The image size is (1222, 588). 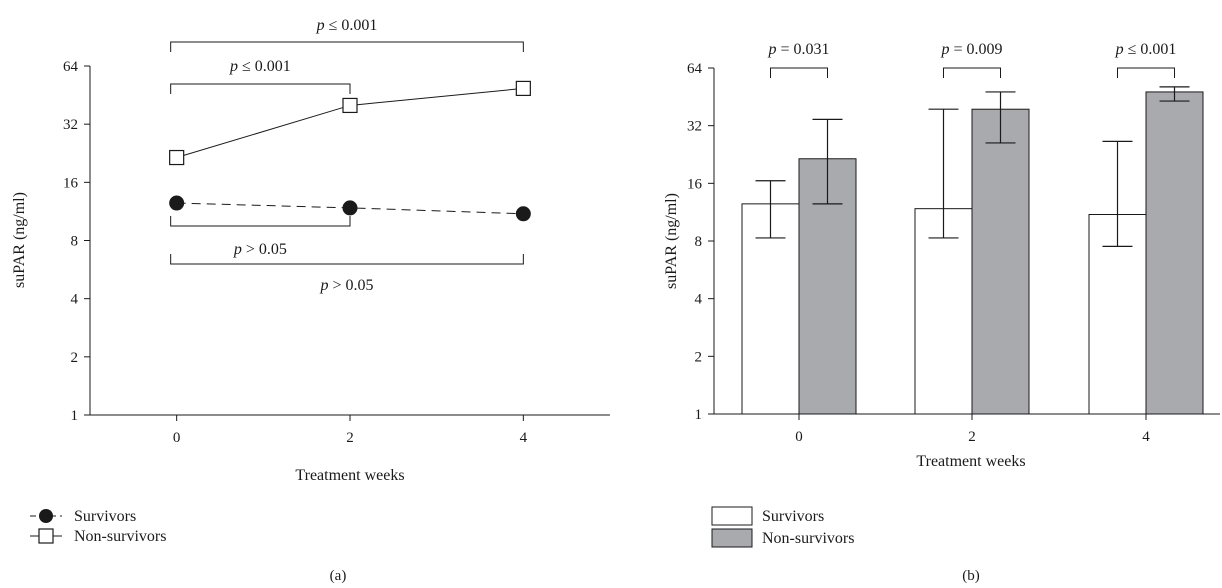 I want to click on panel-a-legend-label: Survivors, so click(x=105, y=516).